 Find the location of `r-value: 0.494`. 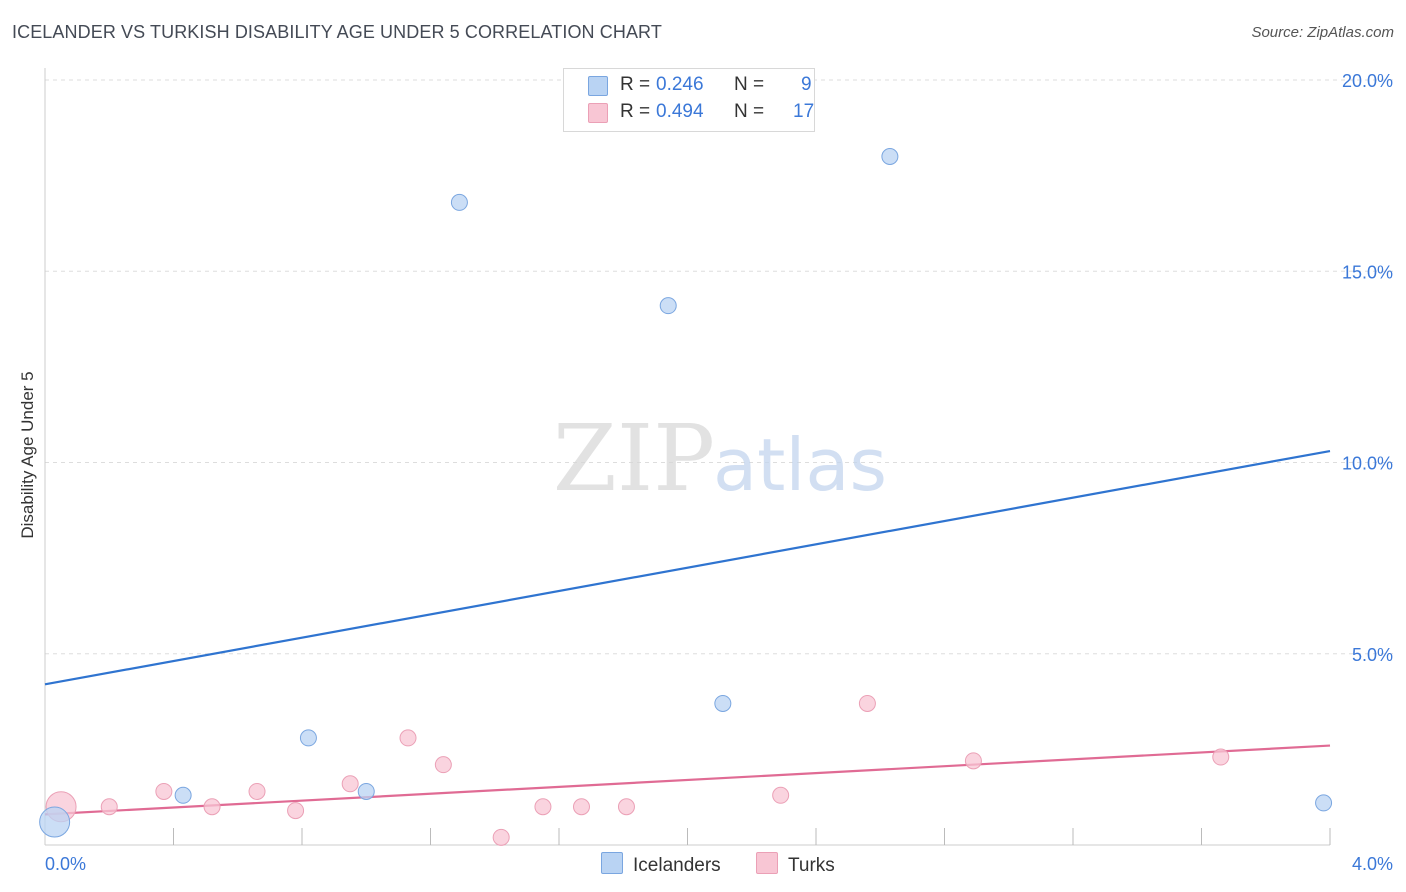

r-value: 0.494 is located at coordinates (680, 111).